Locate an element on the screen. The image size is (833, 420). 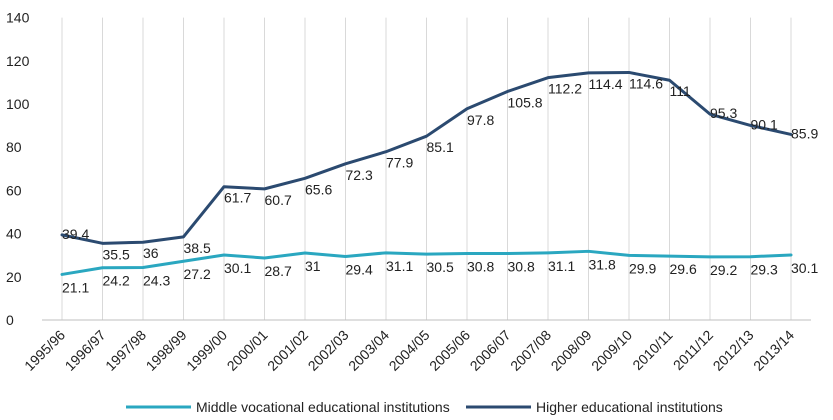
y-tick-60: 60 is located at coordinates (14, 190).